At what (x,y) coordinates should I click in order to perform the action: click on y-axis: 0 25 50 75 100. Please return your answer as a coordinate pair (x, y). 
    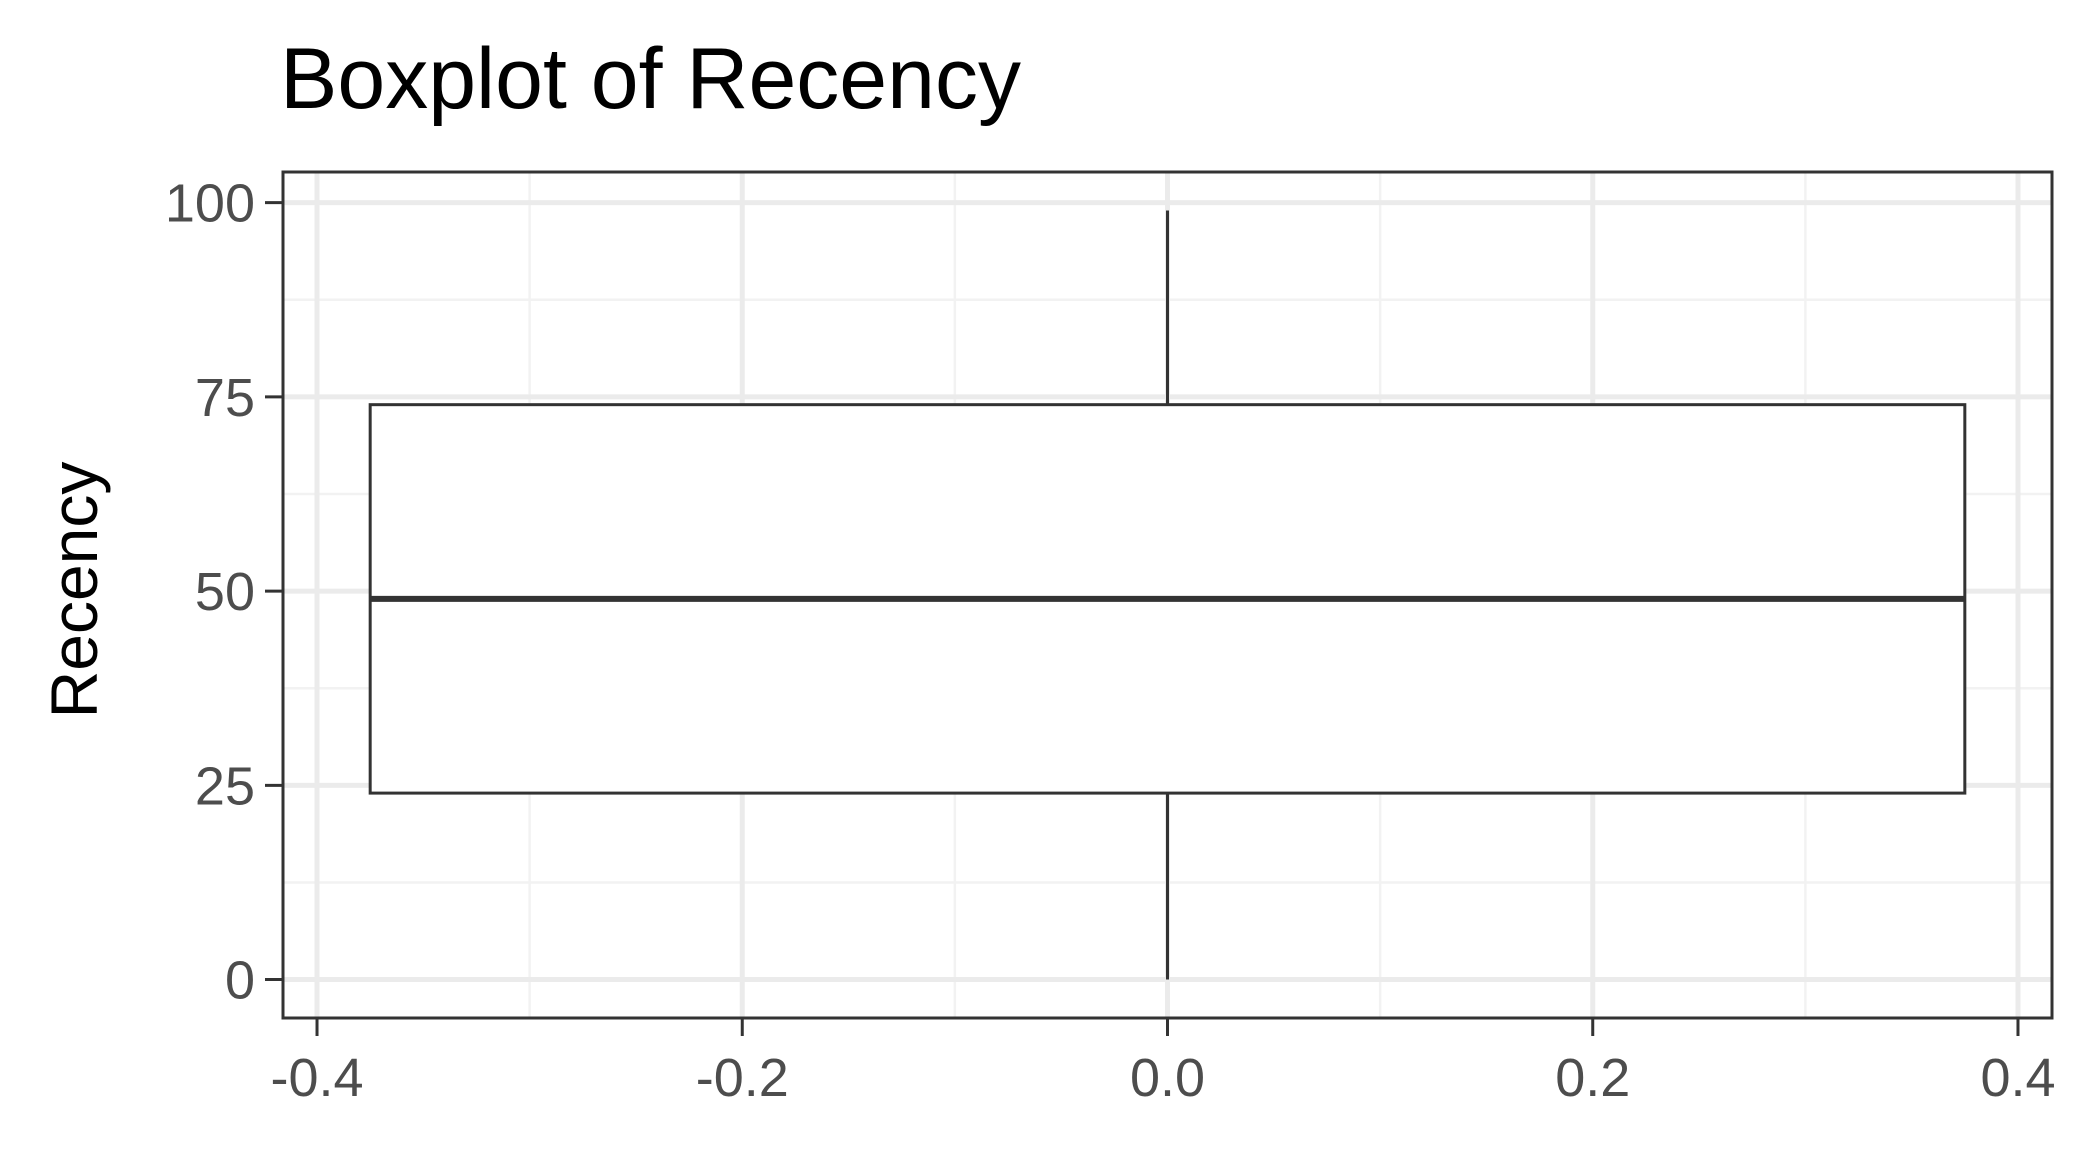
    Looking at the image, I should click on (224, 592).